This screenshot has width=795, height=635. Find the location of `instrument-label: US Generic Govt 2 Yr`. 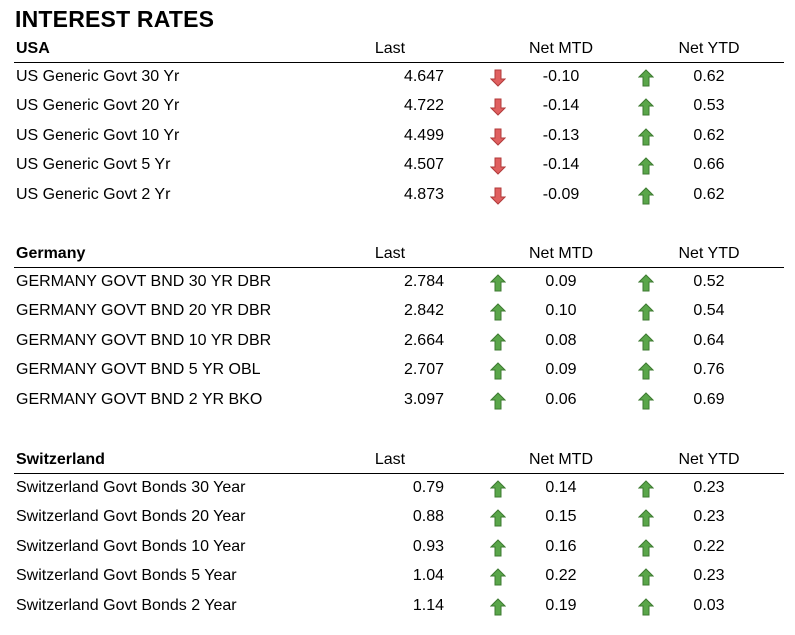

instrument-label: US Generic Govt 2 Yr is located at coordinates (93, 194).